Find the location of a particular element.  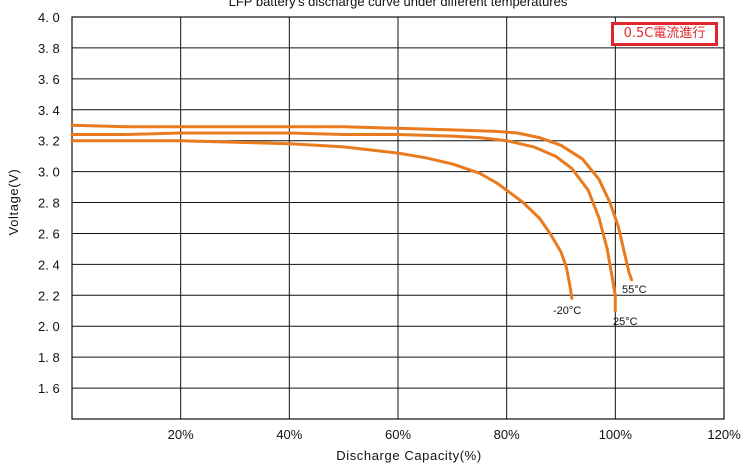

rate-annotation-badge: 0.5C電流進行 is located at coordinates (664, 34).